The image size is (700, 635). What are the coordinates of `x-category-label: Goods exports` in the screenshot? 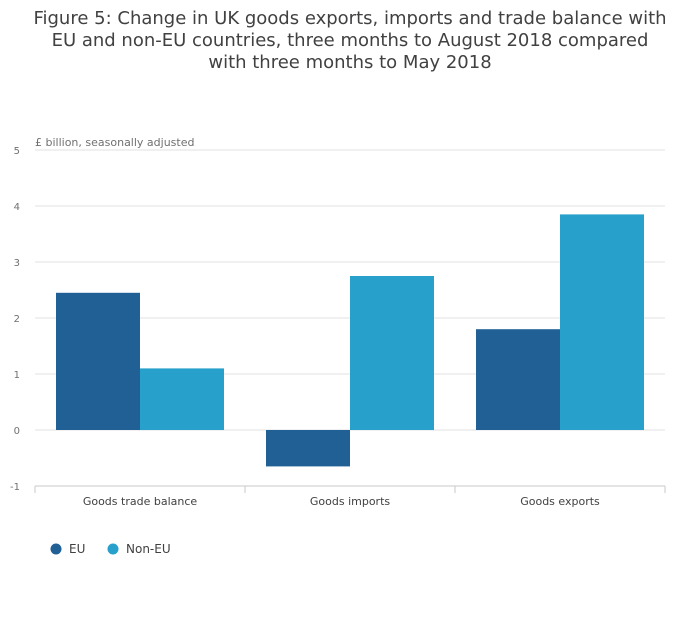 It's located at (560, 501).